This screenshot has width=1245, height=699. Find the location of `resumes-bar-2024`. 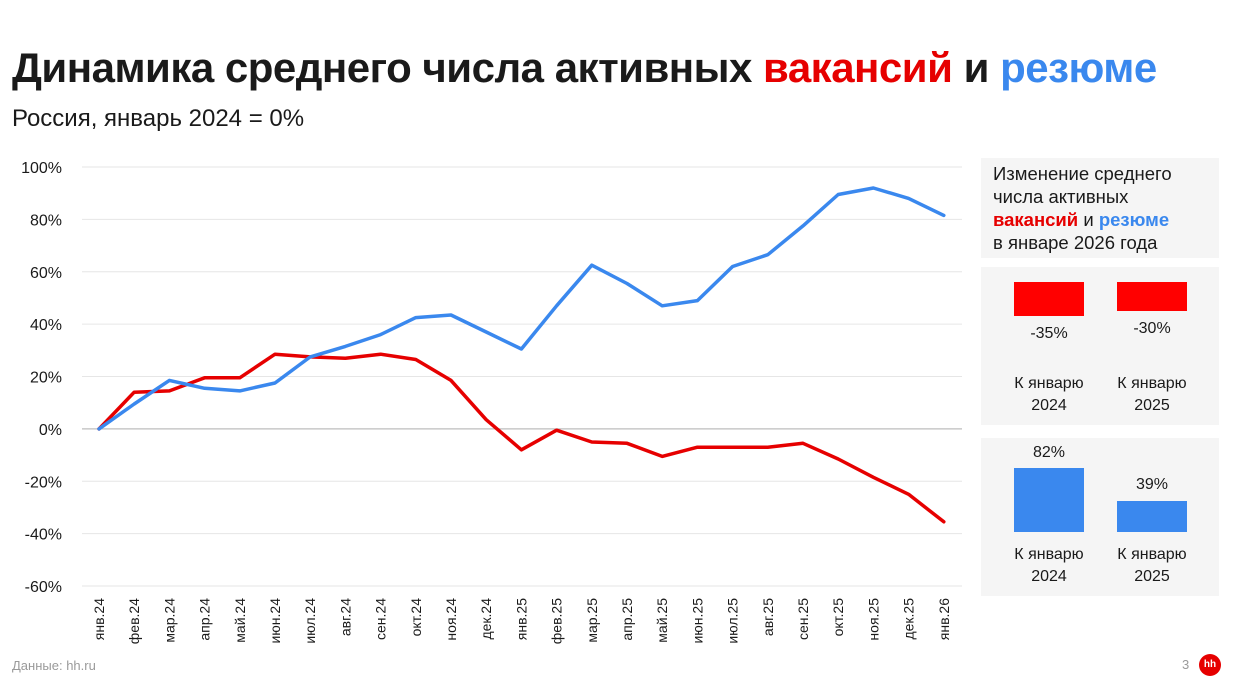

resumes-bar-2024 is located at coordinates (1049, 500).